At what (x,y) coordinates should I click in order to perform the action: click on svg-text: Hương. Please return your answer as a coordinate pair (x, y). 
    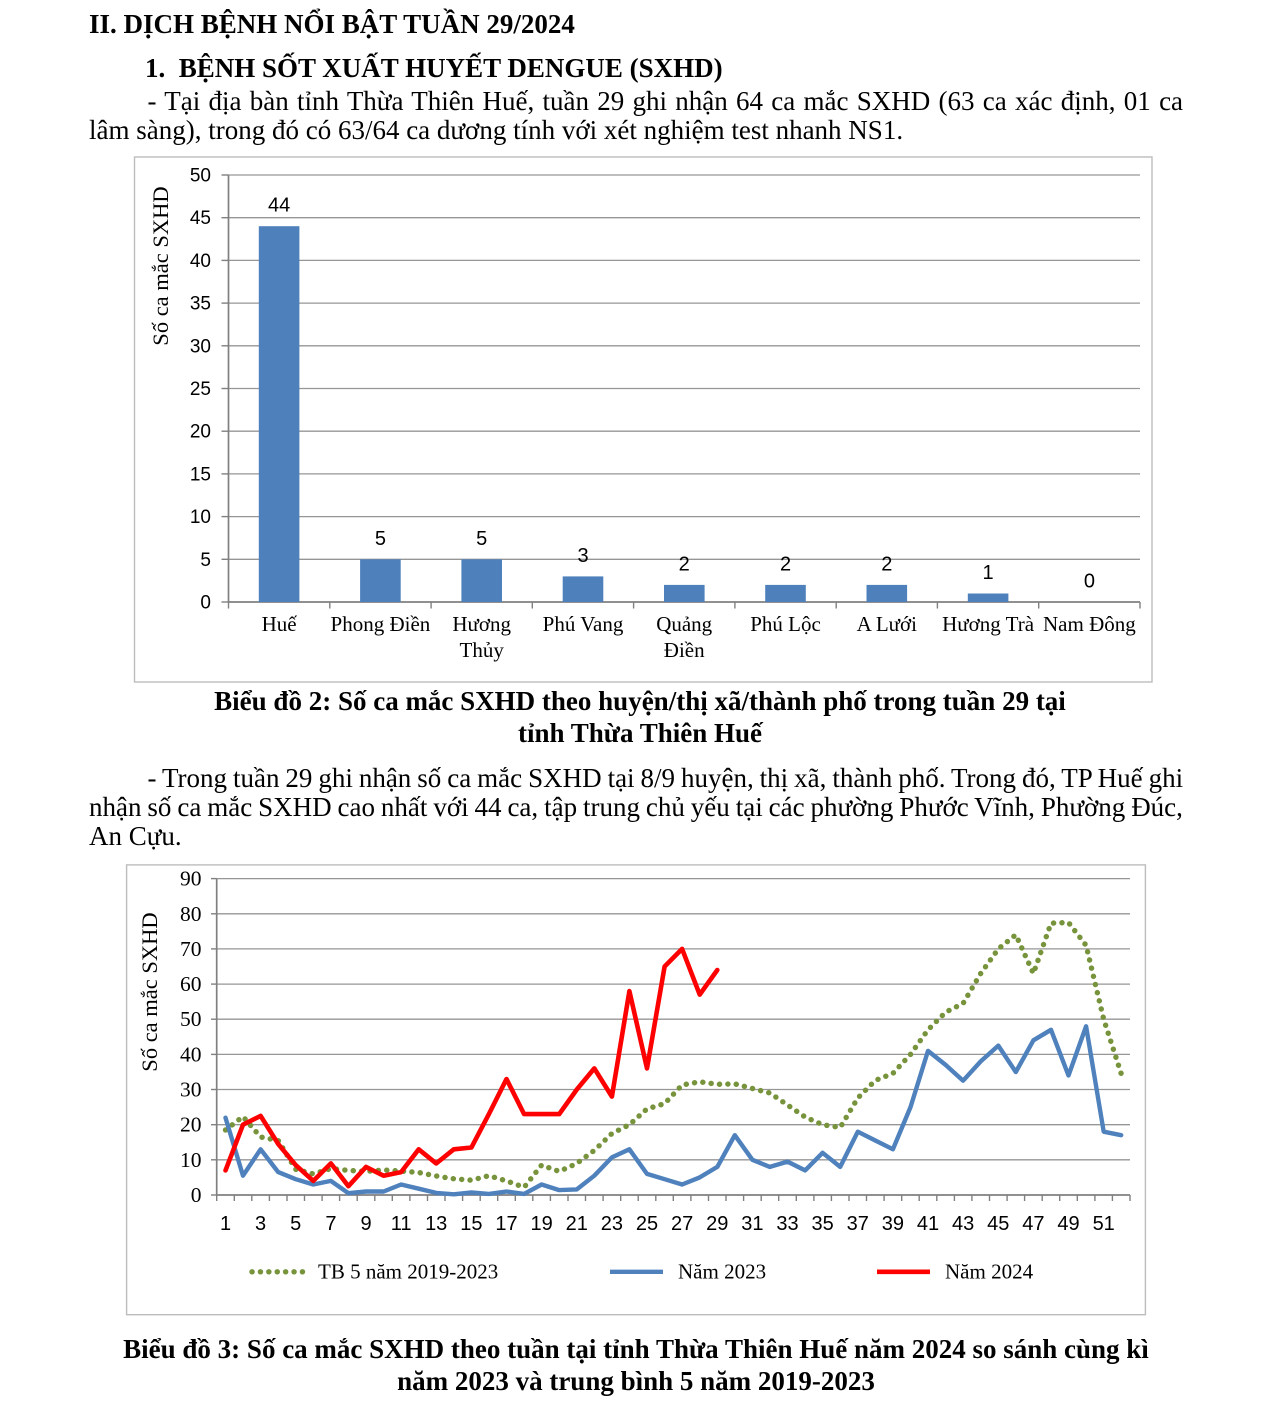
    Looking at the image, I should click on (481, 624).